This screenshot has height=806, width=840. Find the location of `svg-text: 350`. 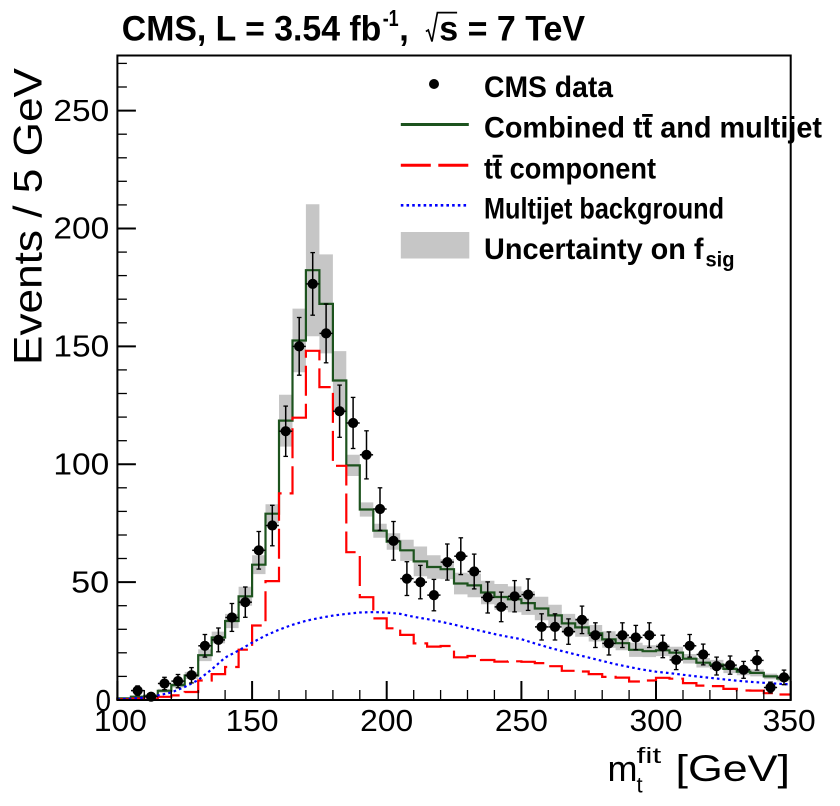

svg-text: 350 is located at coordinates (789, 721).